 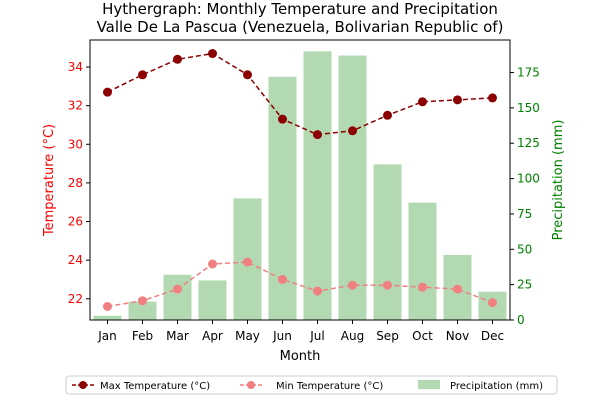 I want to click on right-tick-label: 75, so click(x=524, y=214).